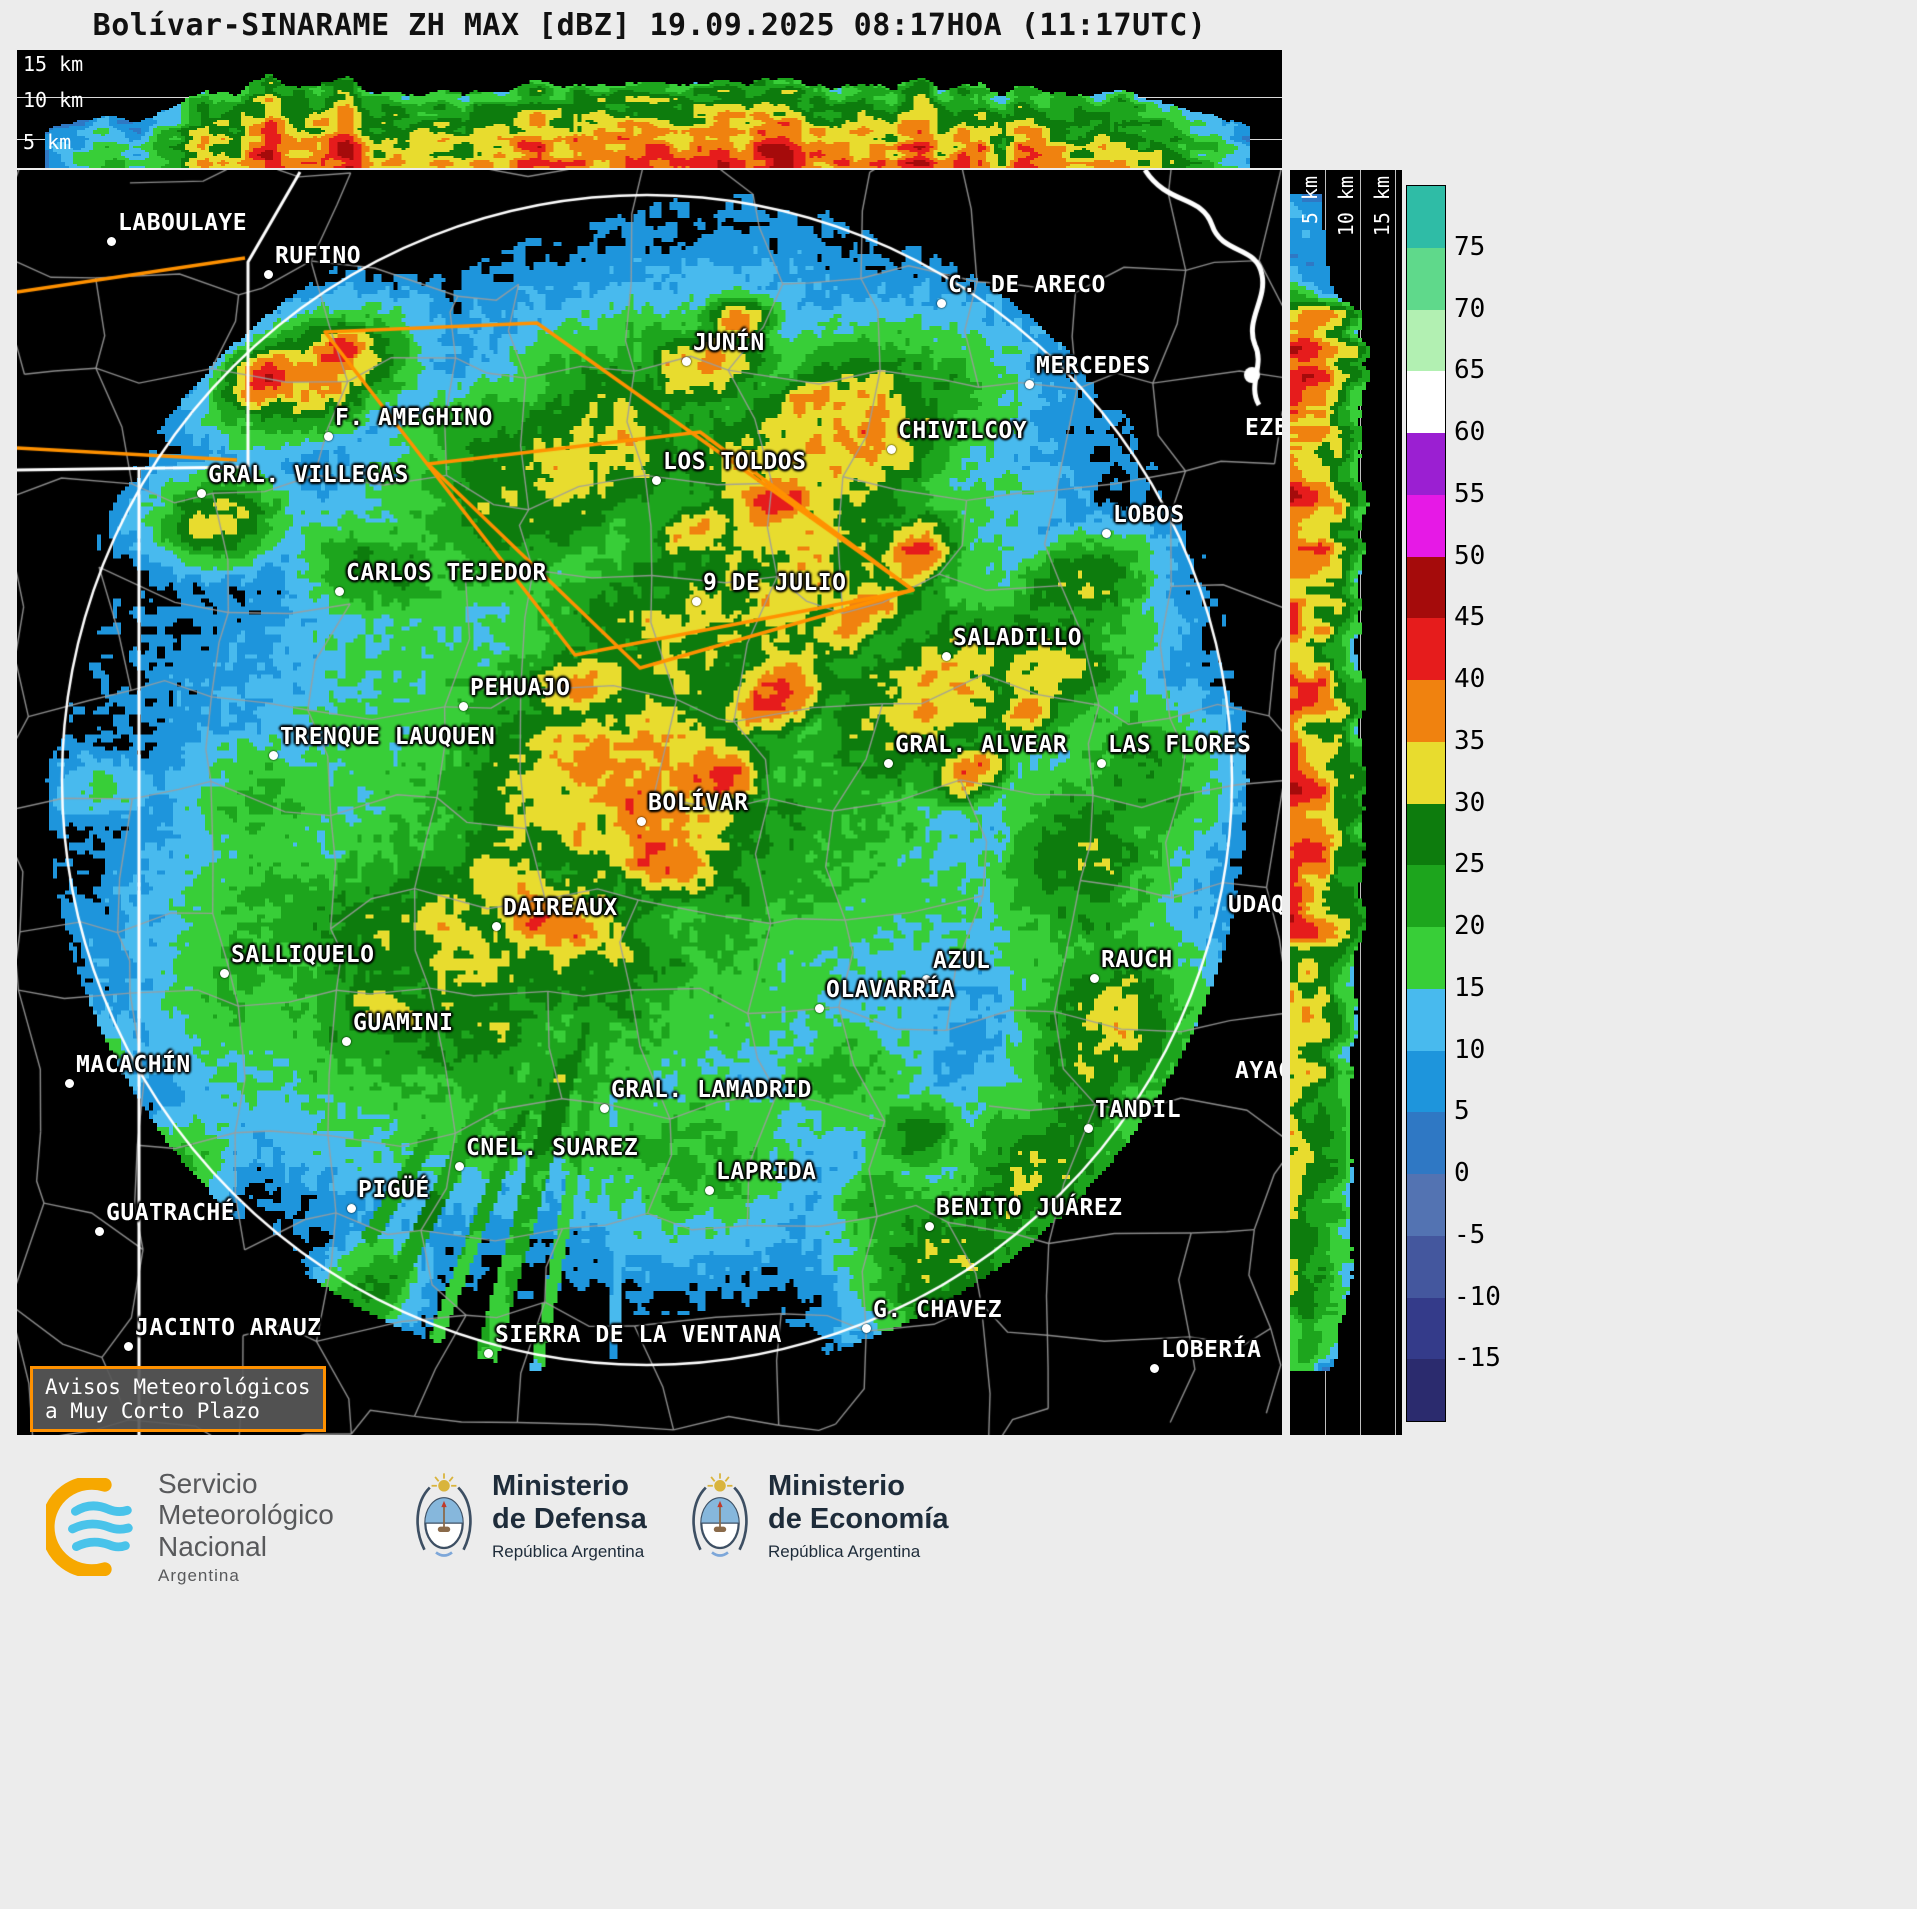 The height and width of the screenshot is (1909, 1917). What do you see at coordinates (836, 1486) in the screenshot?
I see `economia-line1: Ministerio` at bounding box center [836, 1486].